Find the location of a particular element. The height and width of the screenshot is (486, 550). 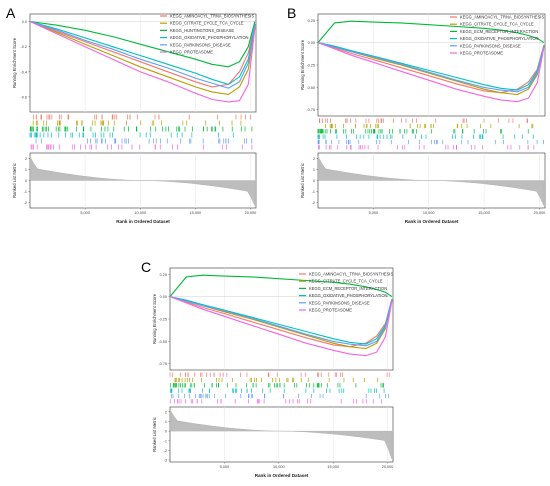

metric-ytick-label: -3 is located at coordinates (165, 461).